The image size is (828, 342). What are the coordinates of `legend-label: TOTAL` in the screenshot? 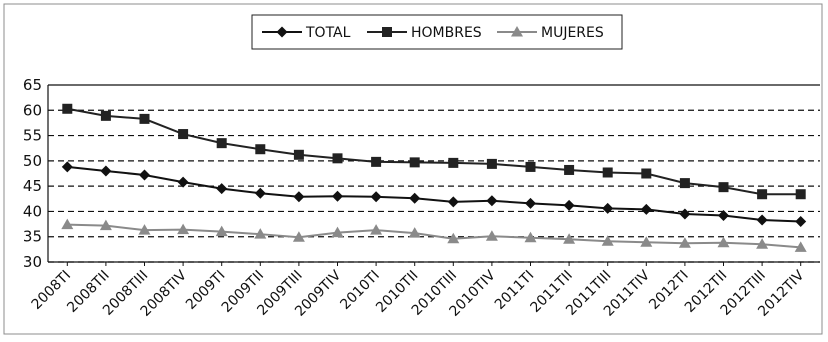 It's located at (328, 33).